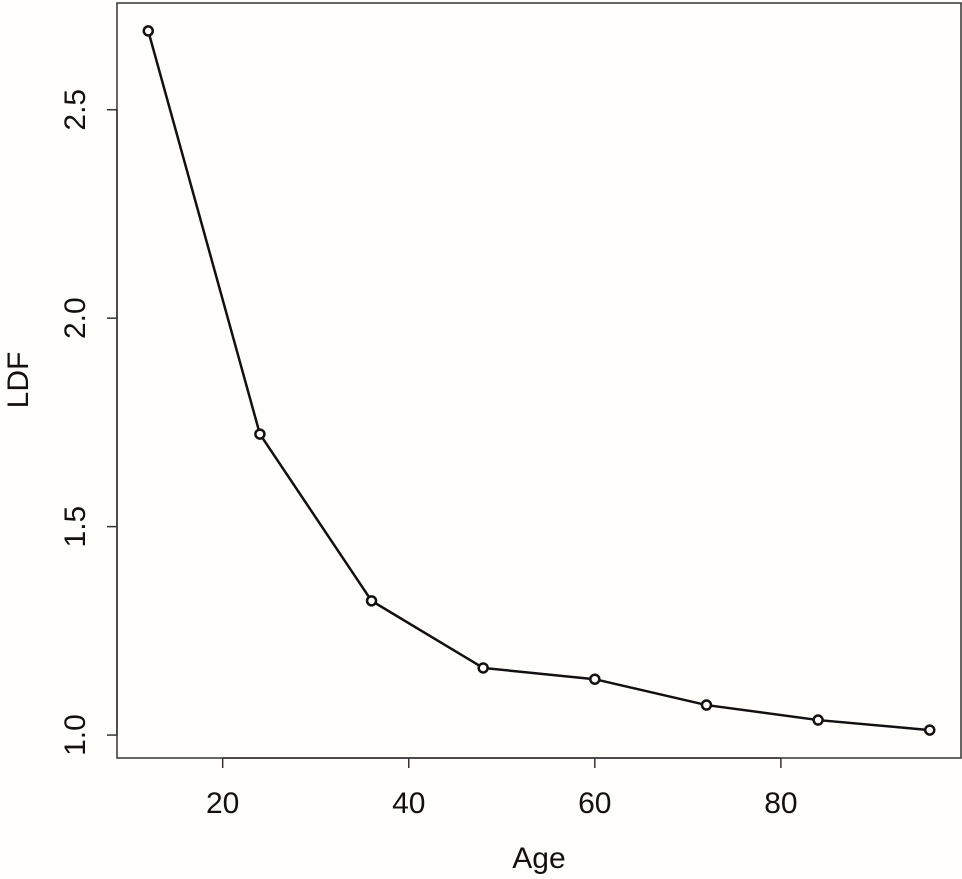 Image resolution: width=962 pixels, height=879 pixels. Describe the element at coordinates (408, 803) in the screenshot. I see `x-tick-label: 40` at that location.